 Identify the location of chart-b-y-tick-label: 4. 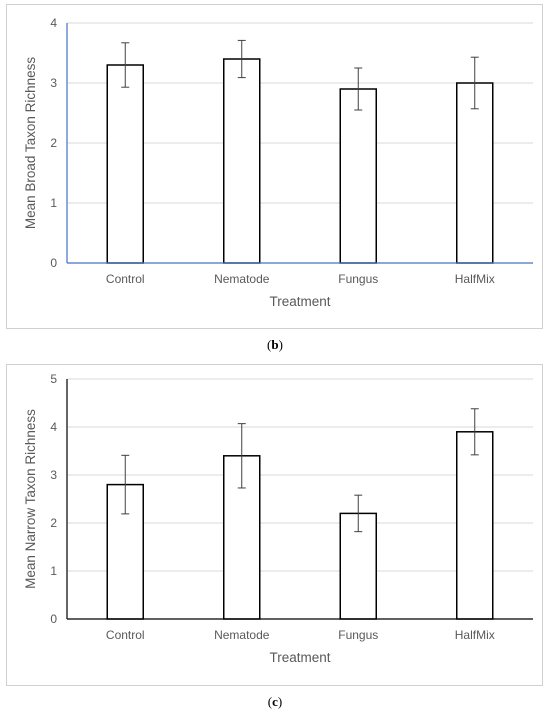
(53, 23).